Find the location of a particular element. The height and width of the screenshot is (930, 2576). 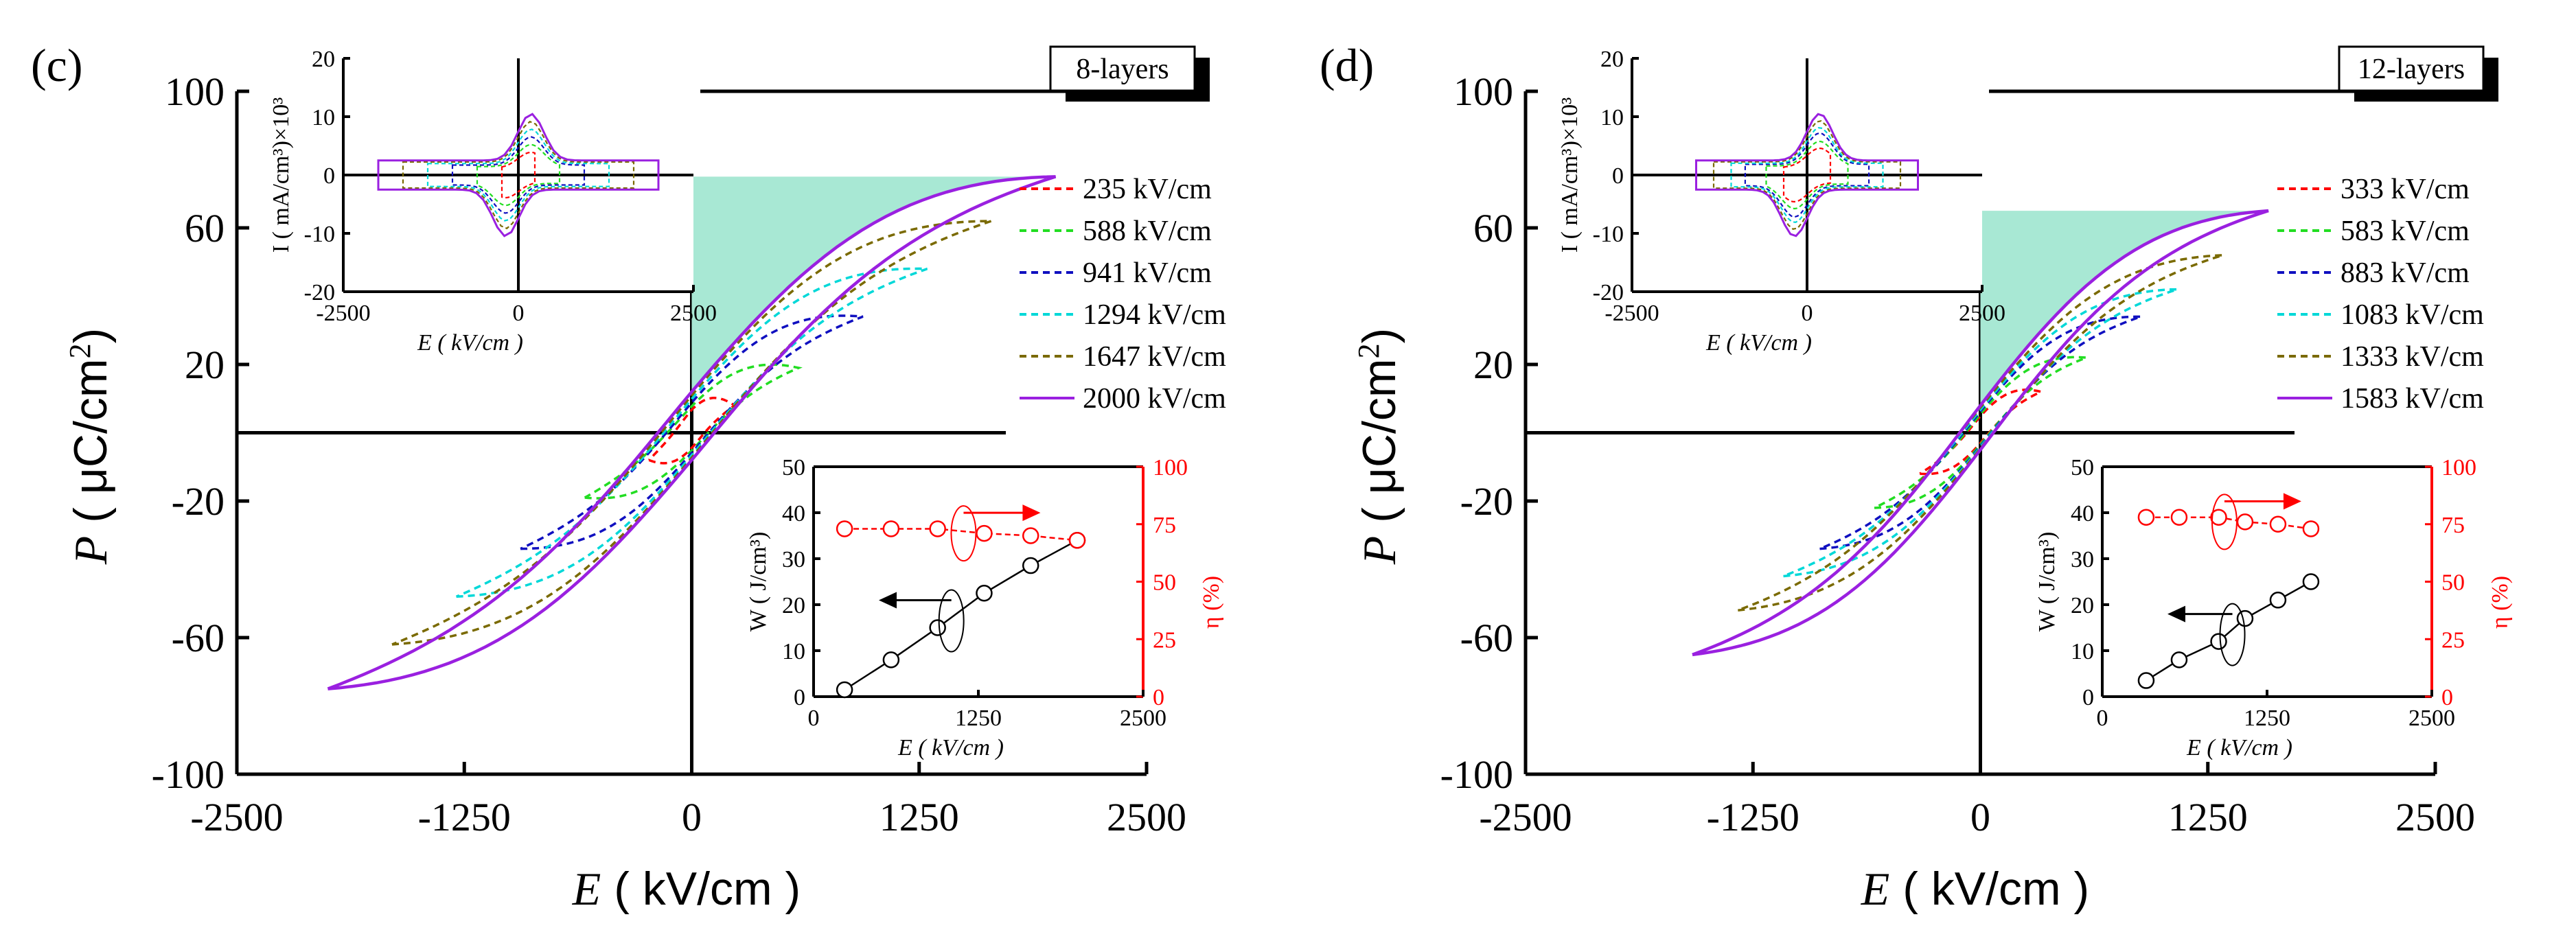

layer-tag: 12-layers is located at coordinates (2411, 69).